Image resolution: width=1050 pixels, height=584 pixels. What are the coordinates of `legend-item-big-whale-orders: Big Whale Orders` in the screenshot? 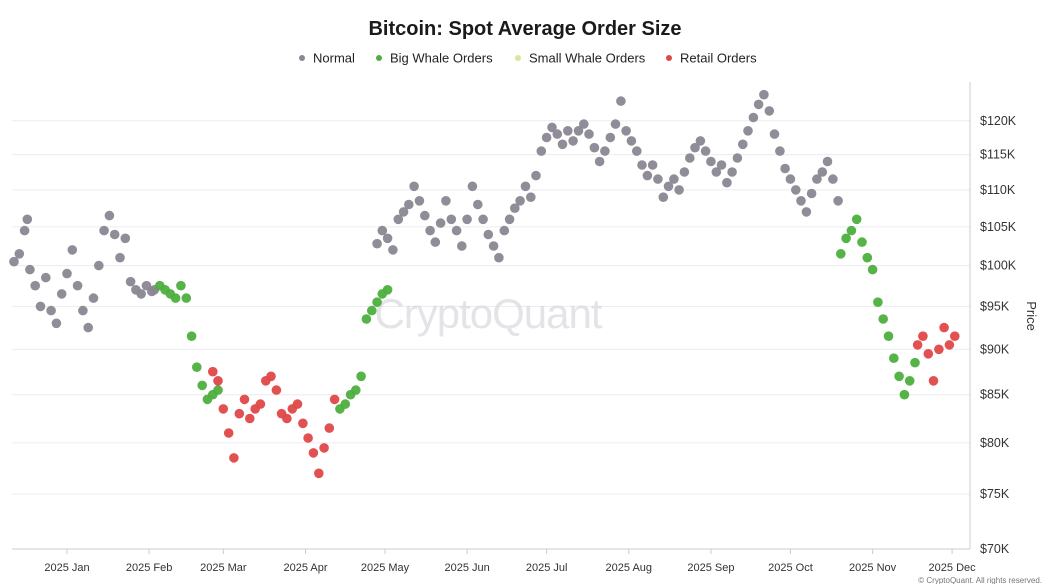 It's located at (434, 58).